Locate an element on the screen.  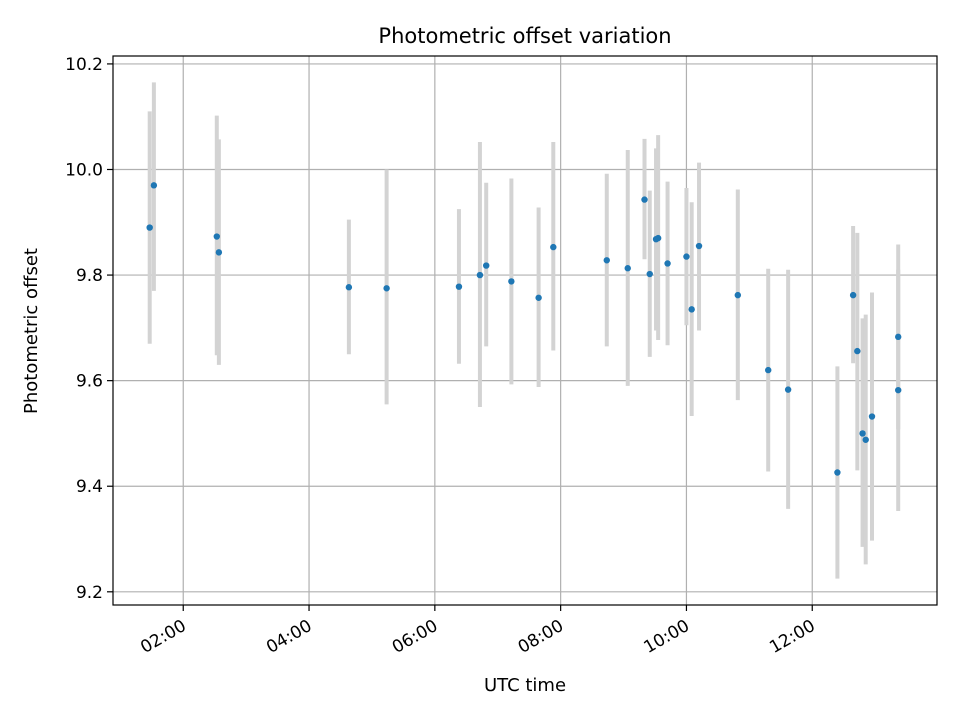
y-tick-label: 9.6 is located at coordinates (89, 382).